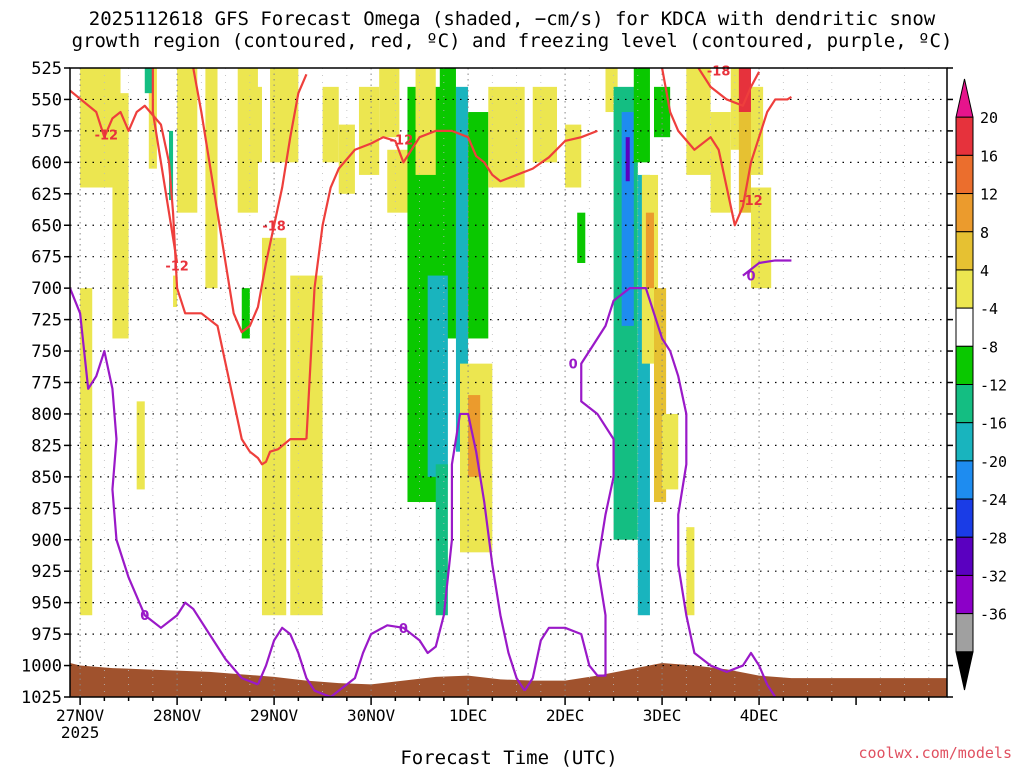 The width and height of the screenshot is (1024, 768). I want to click on y-tick-label: 800, so click(46, 415).